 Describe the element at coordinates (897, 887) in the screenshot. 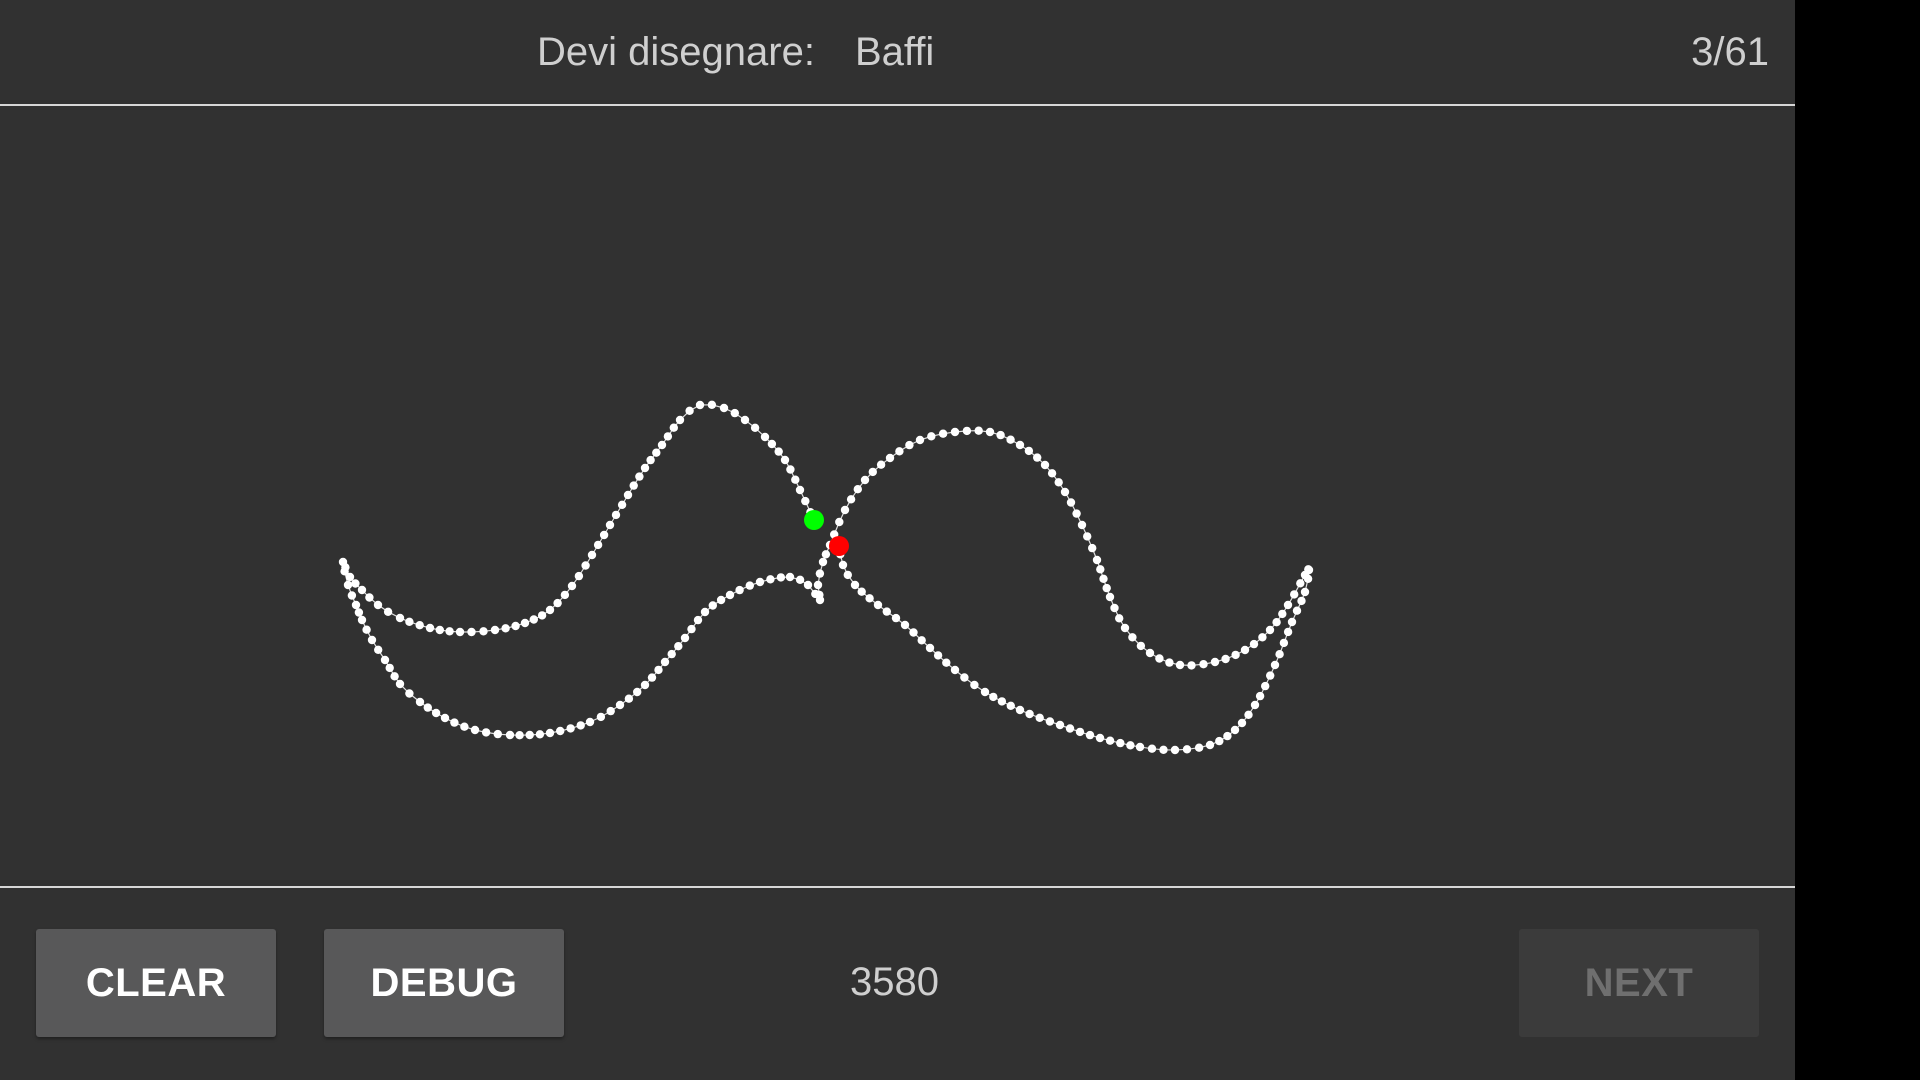

I see `footer-divider` at that location.